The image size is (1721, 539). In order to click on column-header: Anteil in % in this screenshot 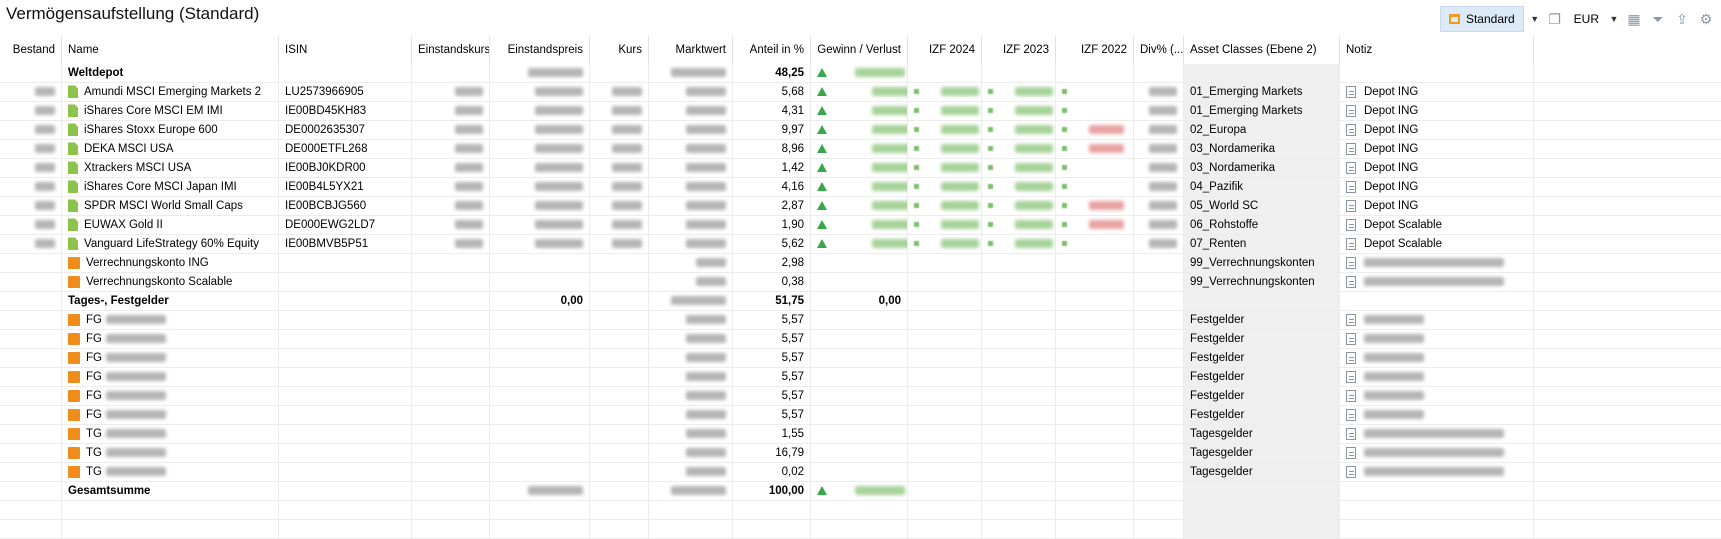, I will do `click(772, 50)`.